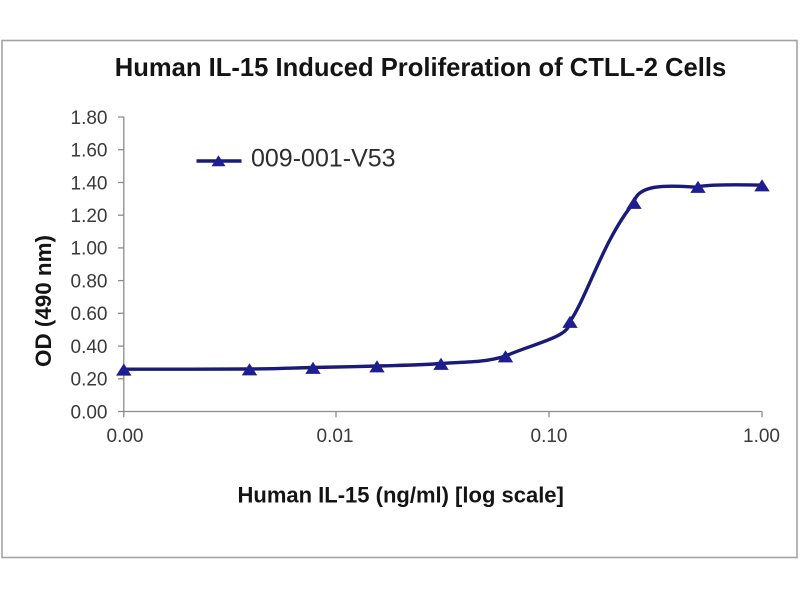  Describe the element at coordinates (43, 301) in the screenshot. I see `svg-text: OD (490 nm)` at that location.